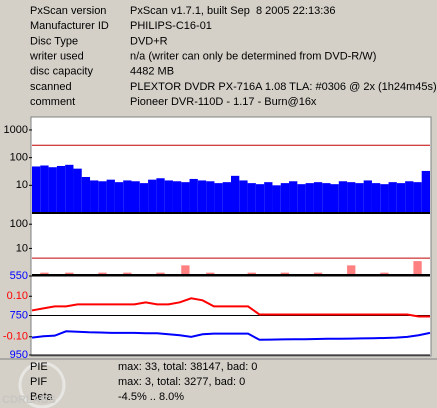 The height and width of the screenshot is (408, 437). I want to click on info-label: Disc Type, so click(54, 41).